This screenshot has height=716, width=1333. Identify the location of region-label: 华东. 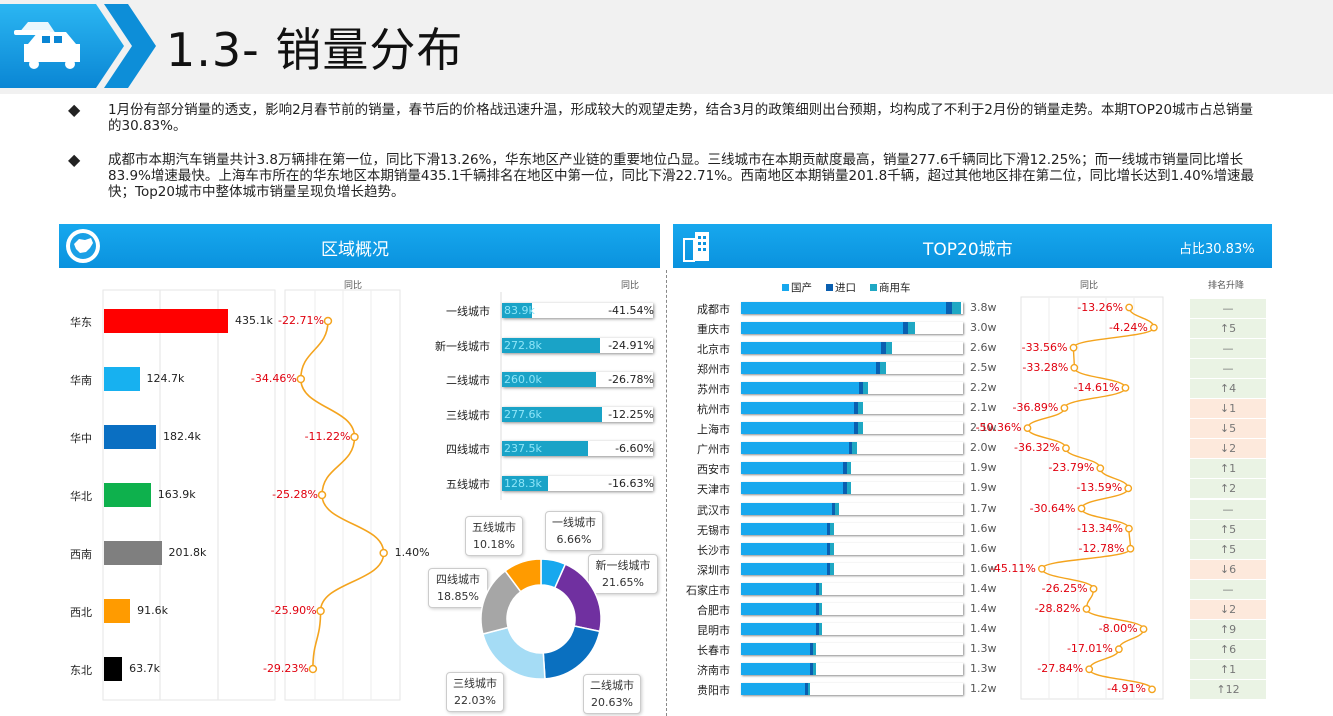
(81, 322).